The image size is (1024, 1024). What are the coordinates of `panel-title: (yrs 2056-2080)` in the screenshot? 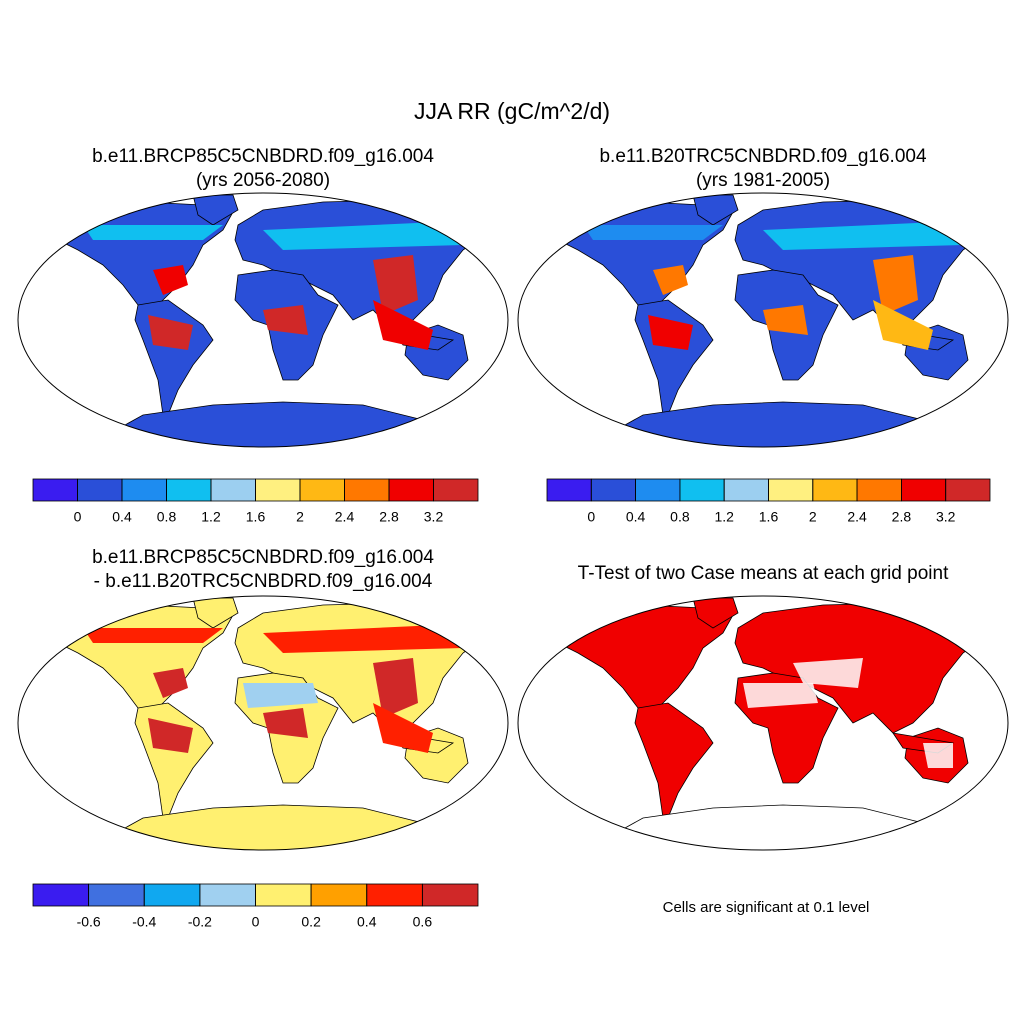 It's located at (263, 180).